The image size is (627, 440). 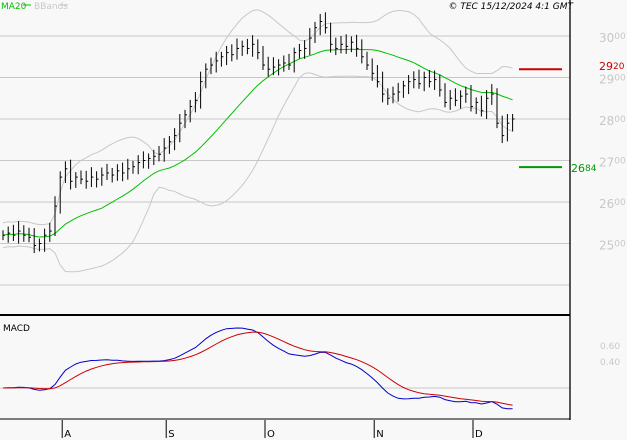 What do you see at coordinates (612, 163) in the screenshot?
I see `y-tick-label: 2700` at bounding box center [612, 163].